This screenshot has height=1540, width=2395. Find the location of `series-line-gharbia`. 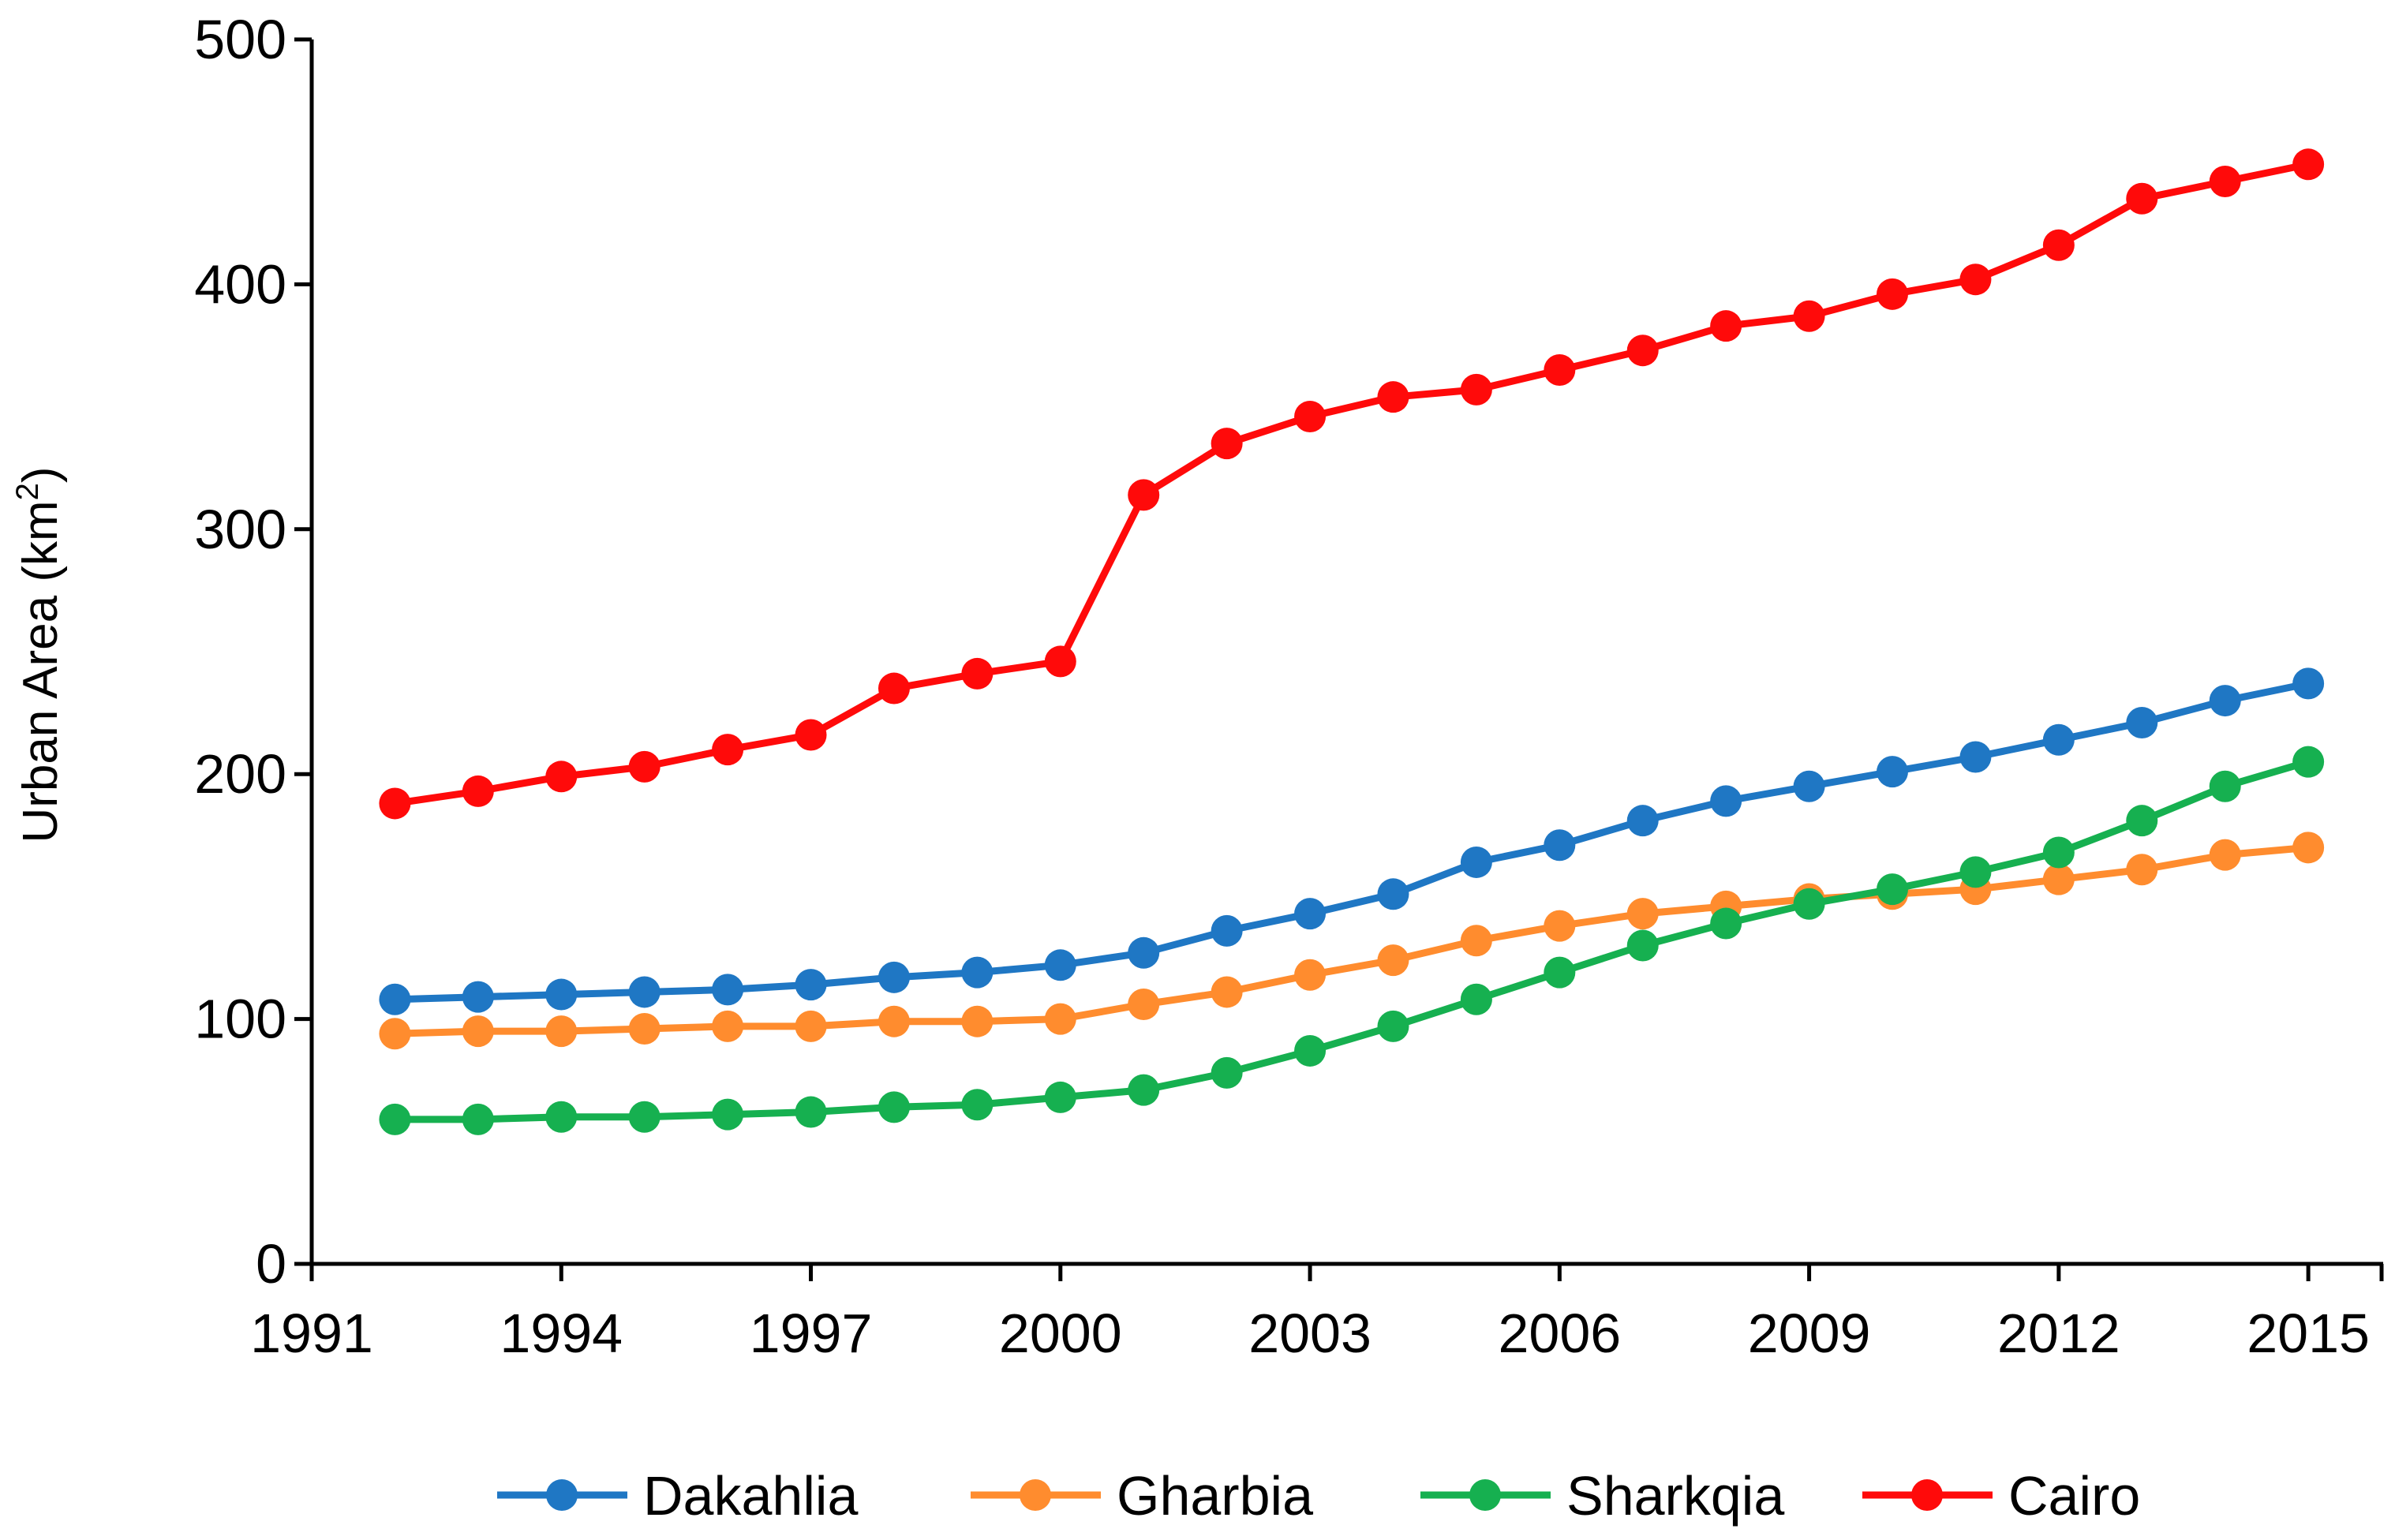

series-line-gharbia is located at coordinates (1352, 940).